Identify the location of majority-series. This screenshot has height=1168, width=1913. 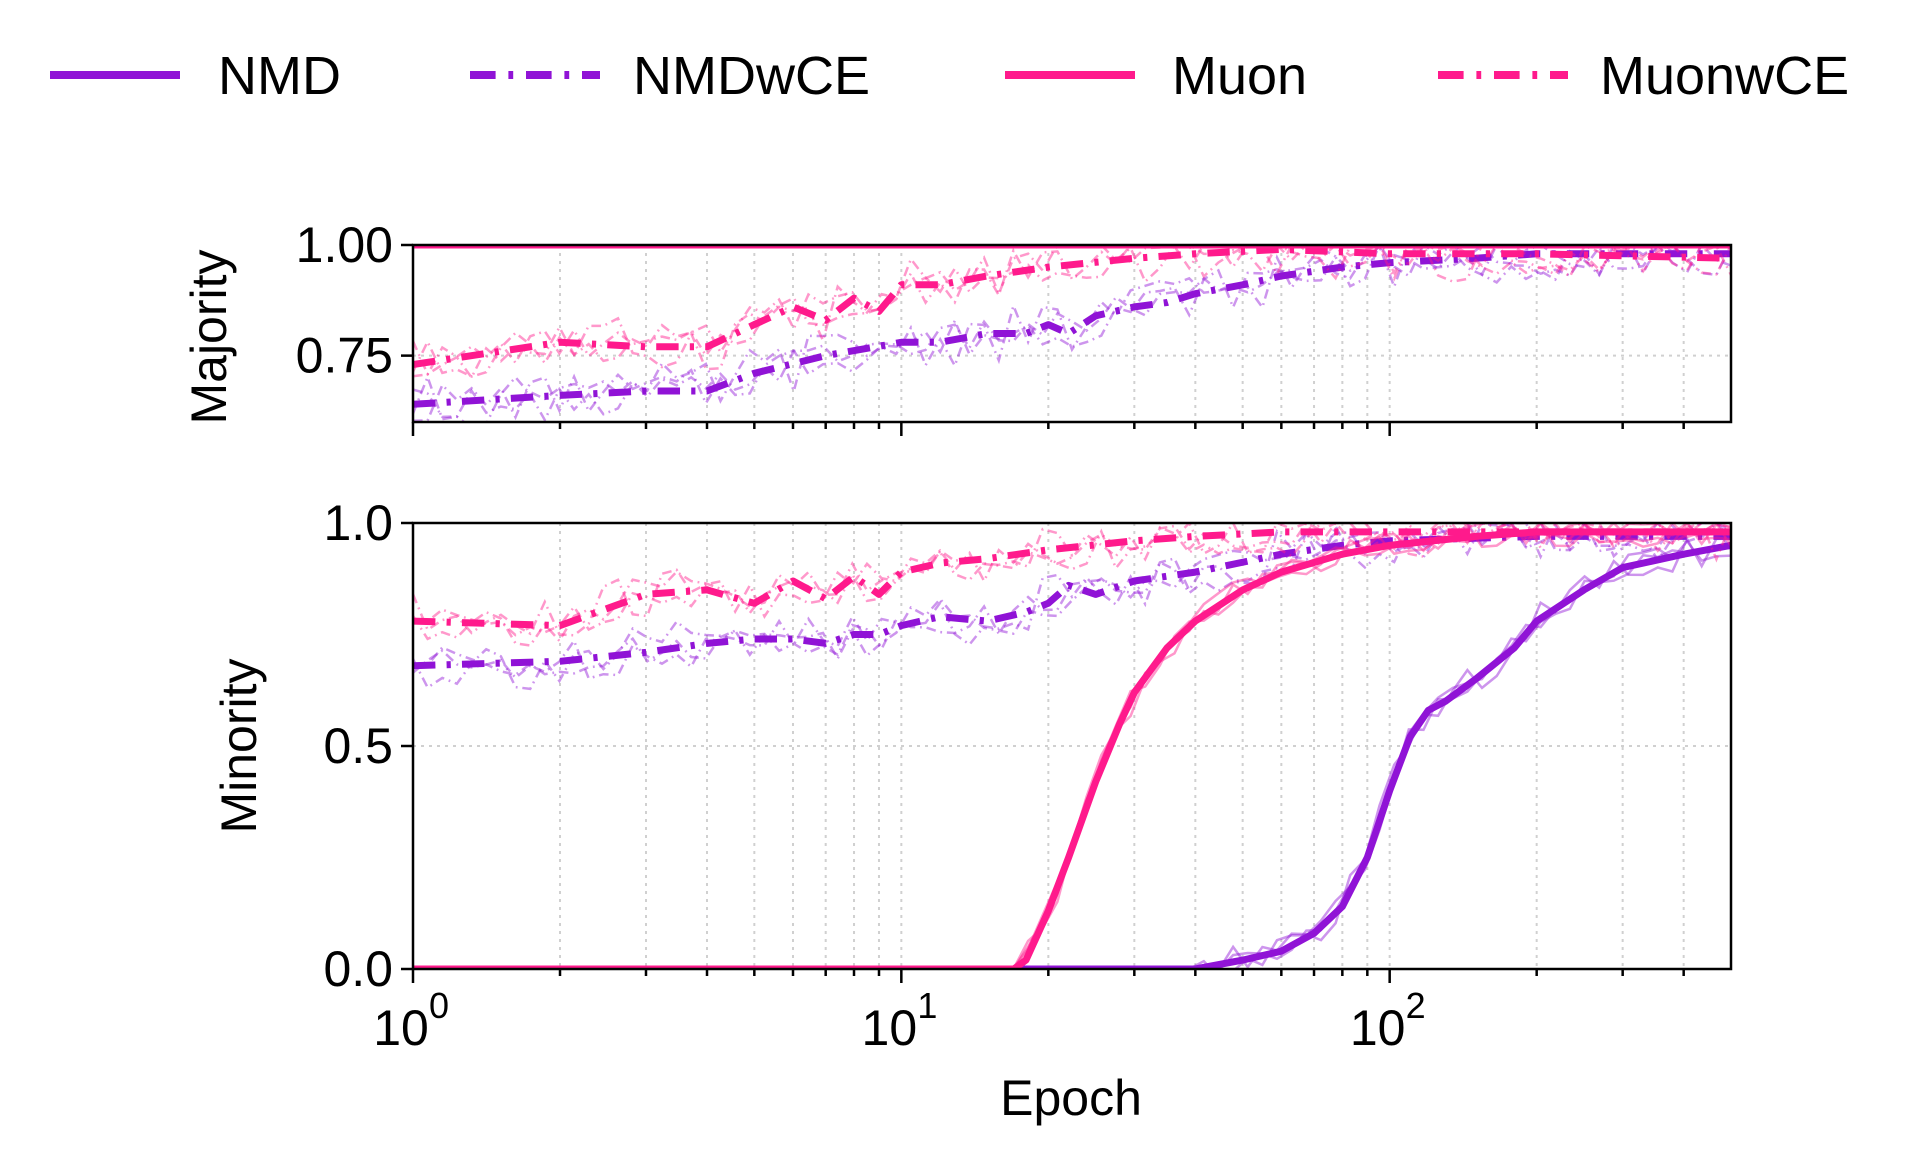
(1072, 333).